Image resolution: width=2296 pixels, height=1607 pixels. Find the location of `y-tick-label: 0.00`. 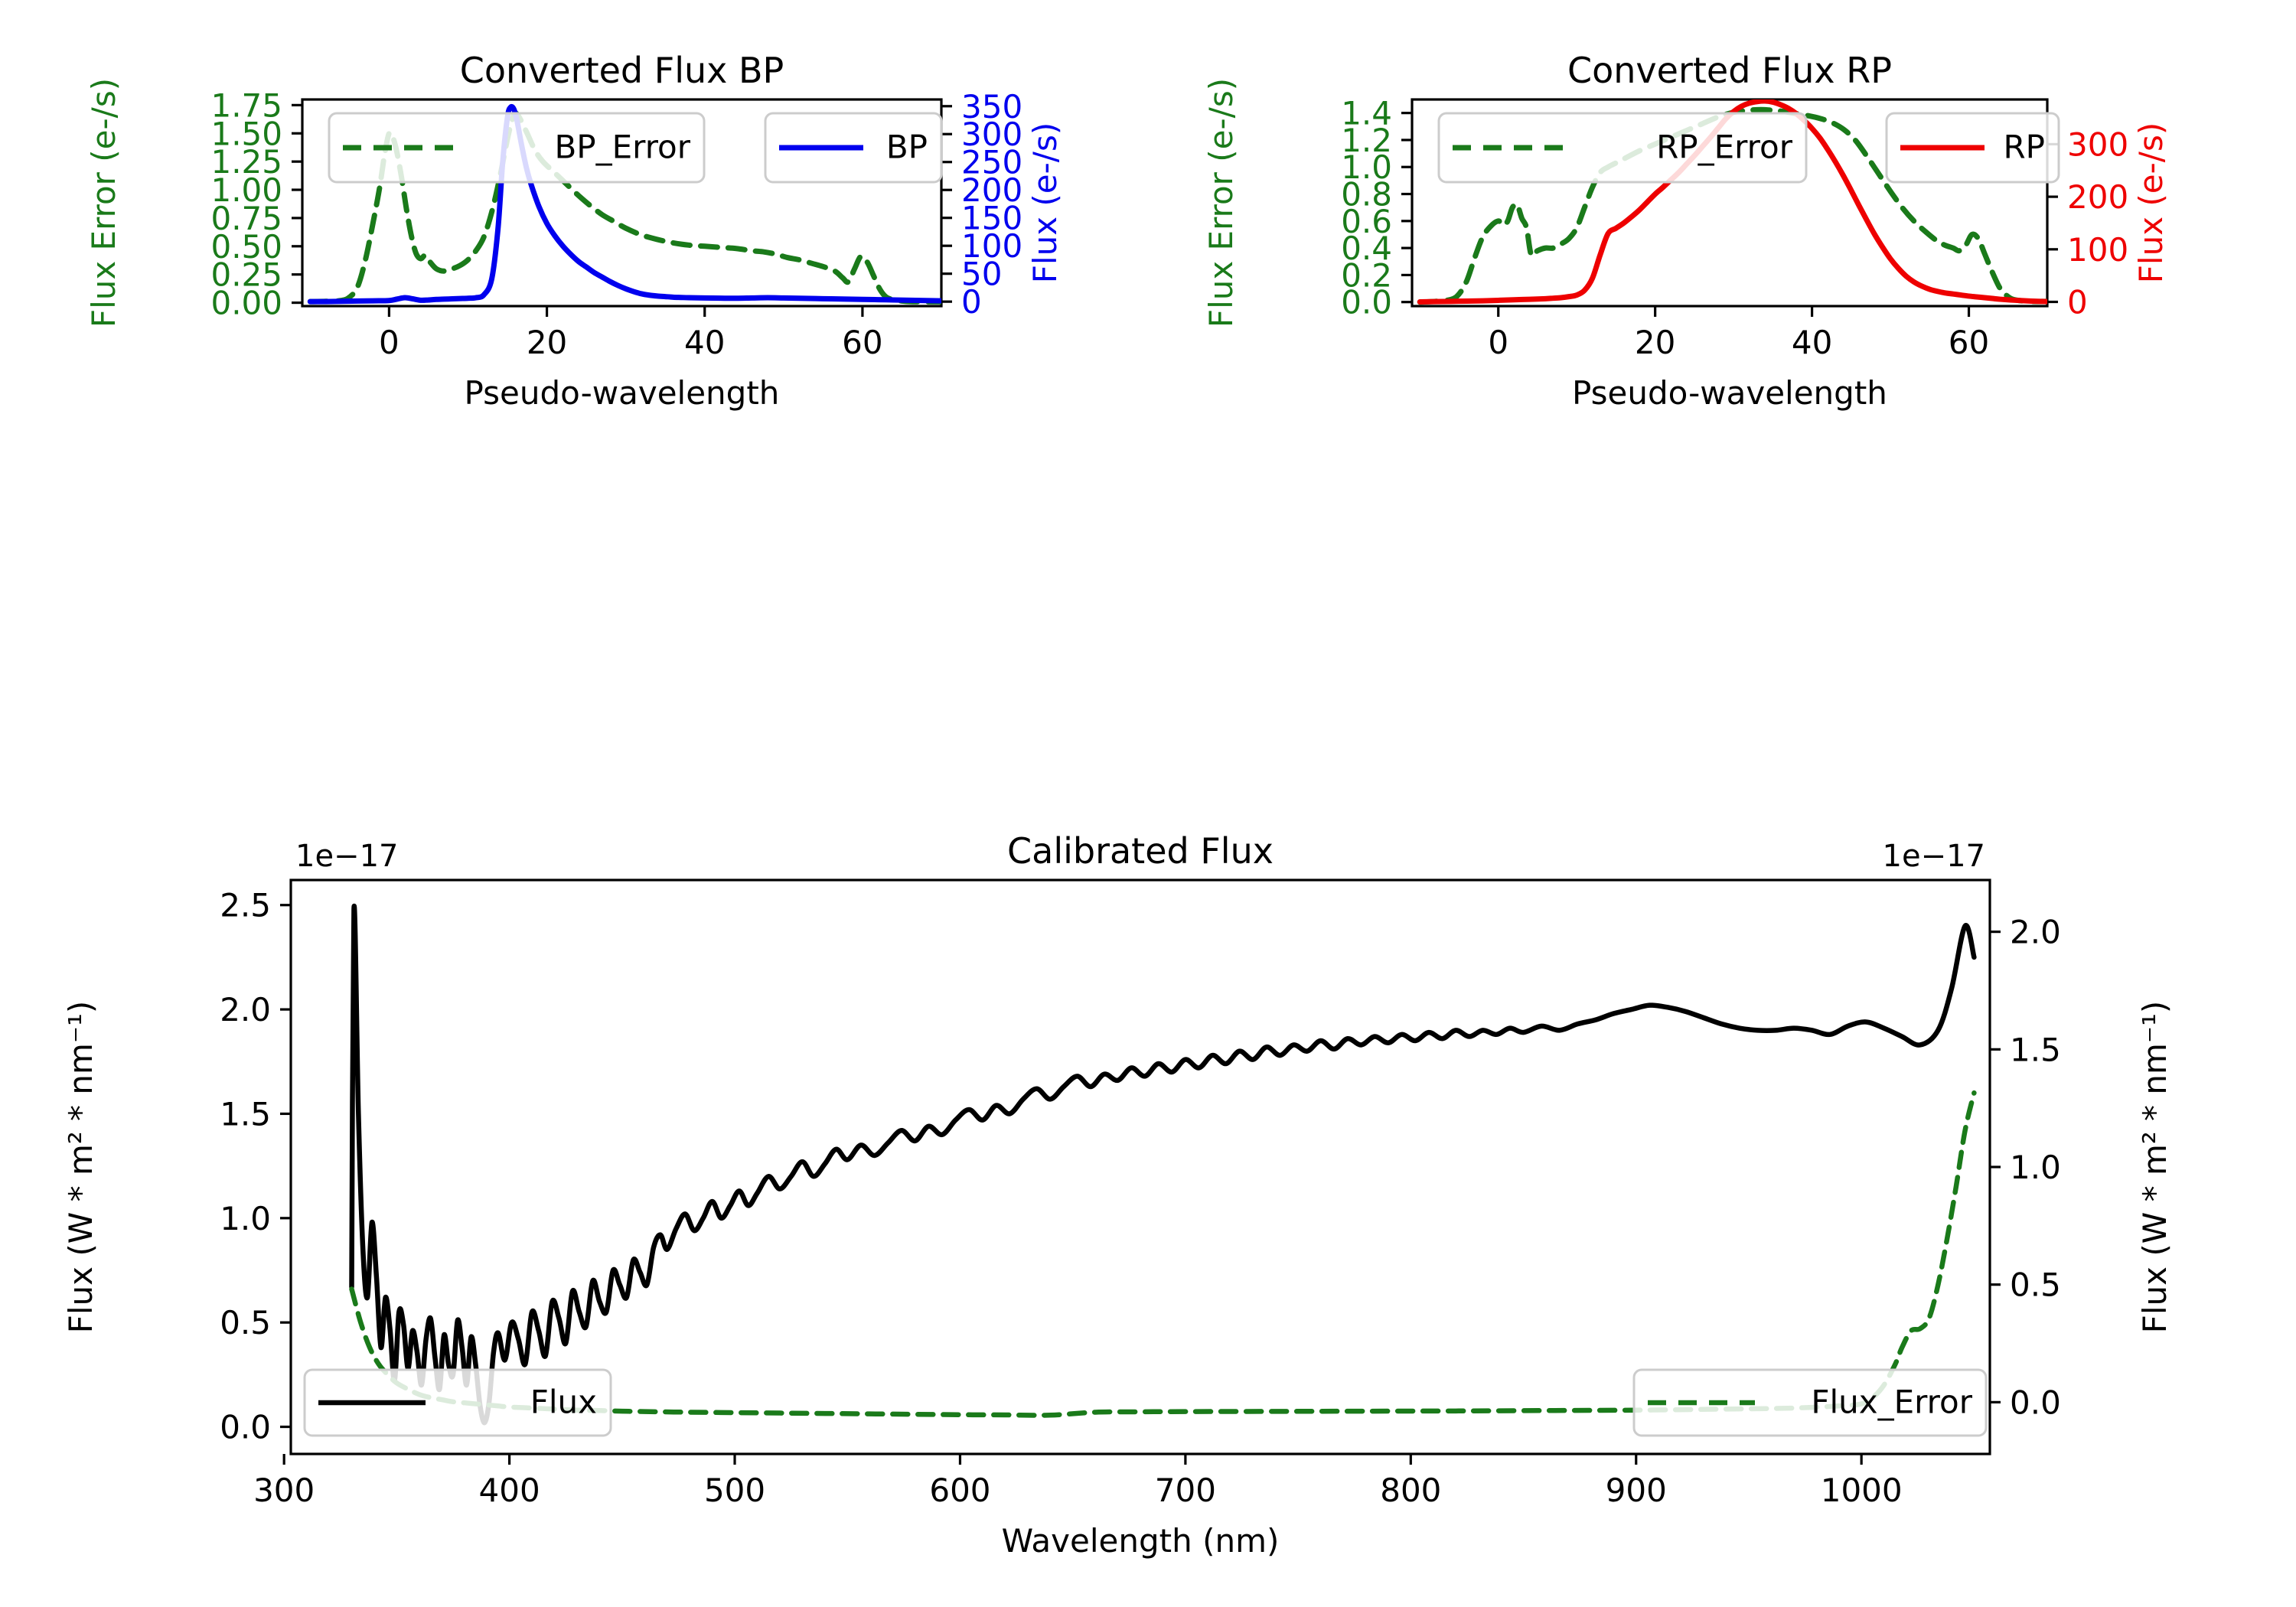

y-tick-label: 0.00 is located at coordinates (246, 303).